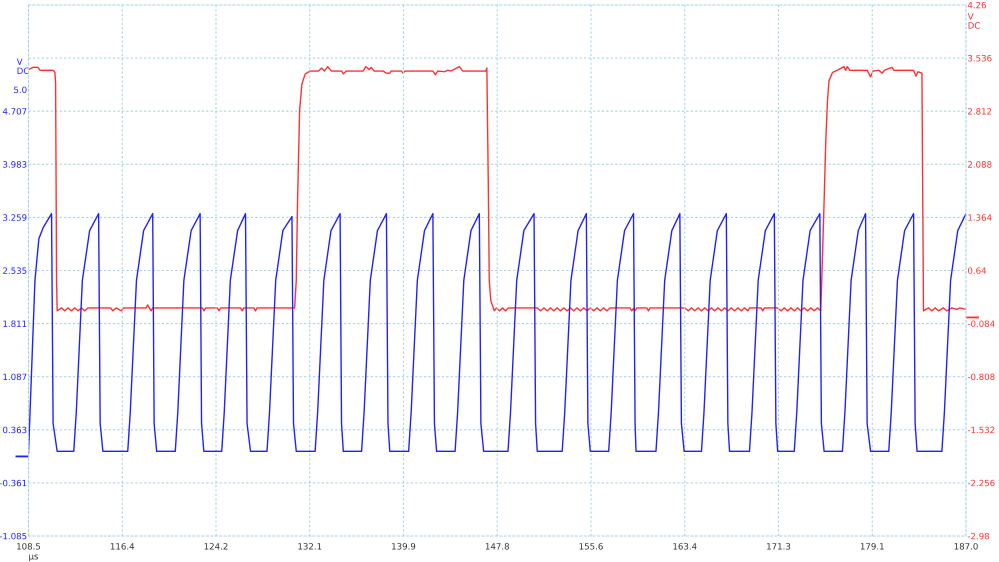  What do you see at coordinates (122, 546) in the screenshot?
I see `x-tick-label: 116.4` at bounding box center [122, 546].